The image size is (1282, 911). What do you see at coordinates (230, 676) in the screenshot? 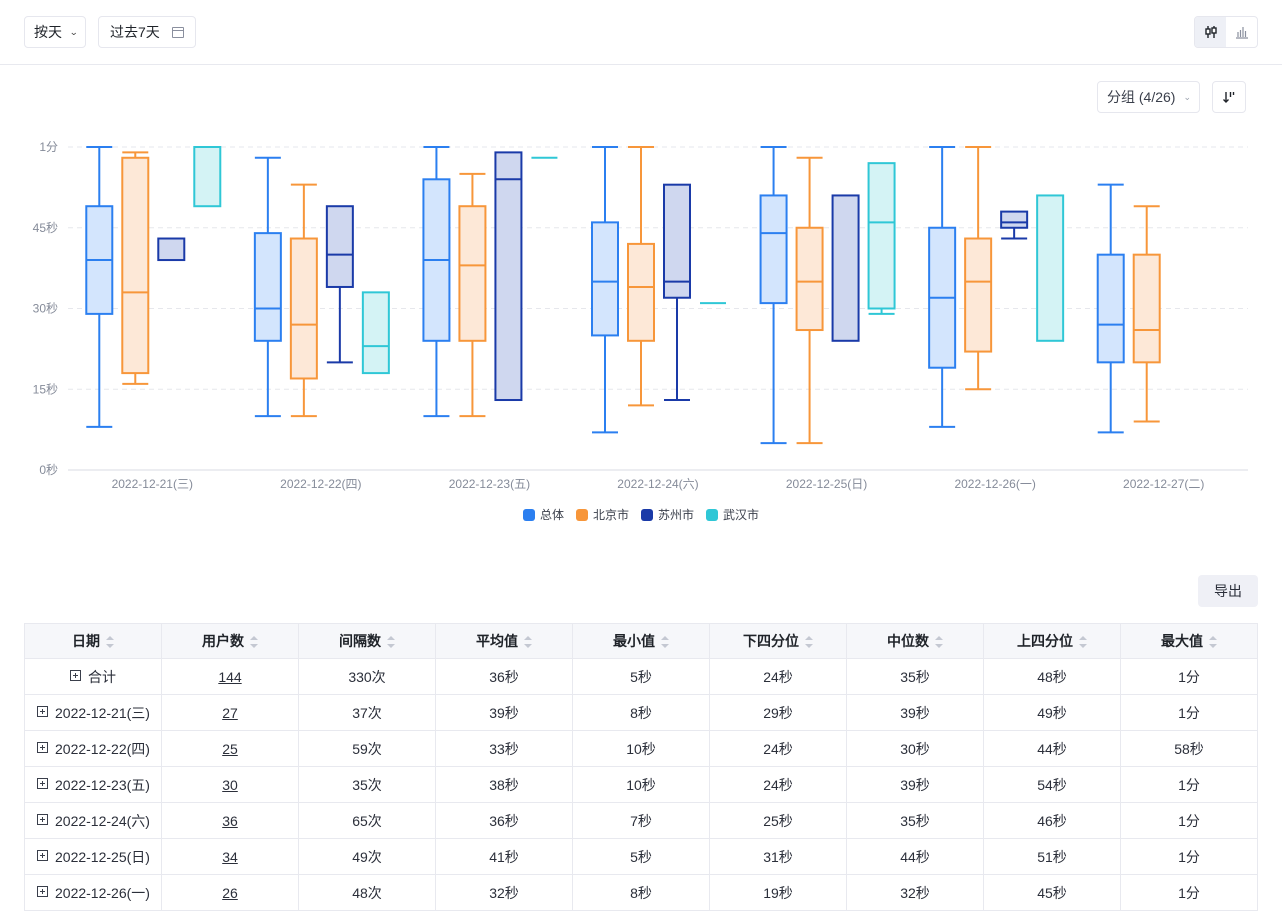
I see `user-count-link: 144` at bounding box center [230, 676].